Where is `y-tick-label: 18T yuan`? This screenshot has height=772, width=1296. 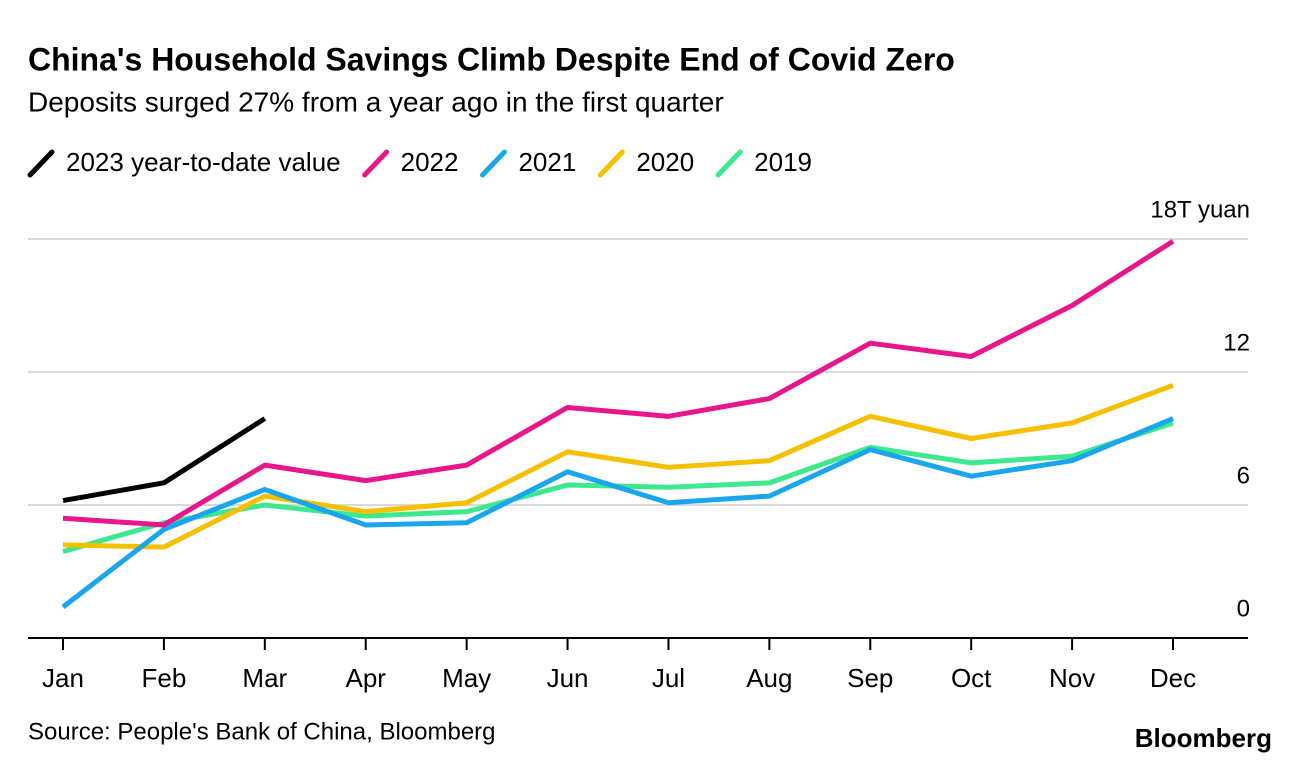 y-tick-label: 18T yuan is located at coordinates (1200, 209).